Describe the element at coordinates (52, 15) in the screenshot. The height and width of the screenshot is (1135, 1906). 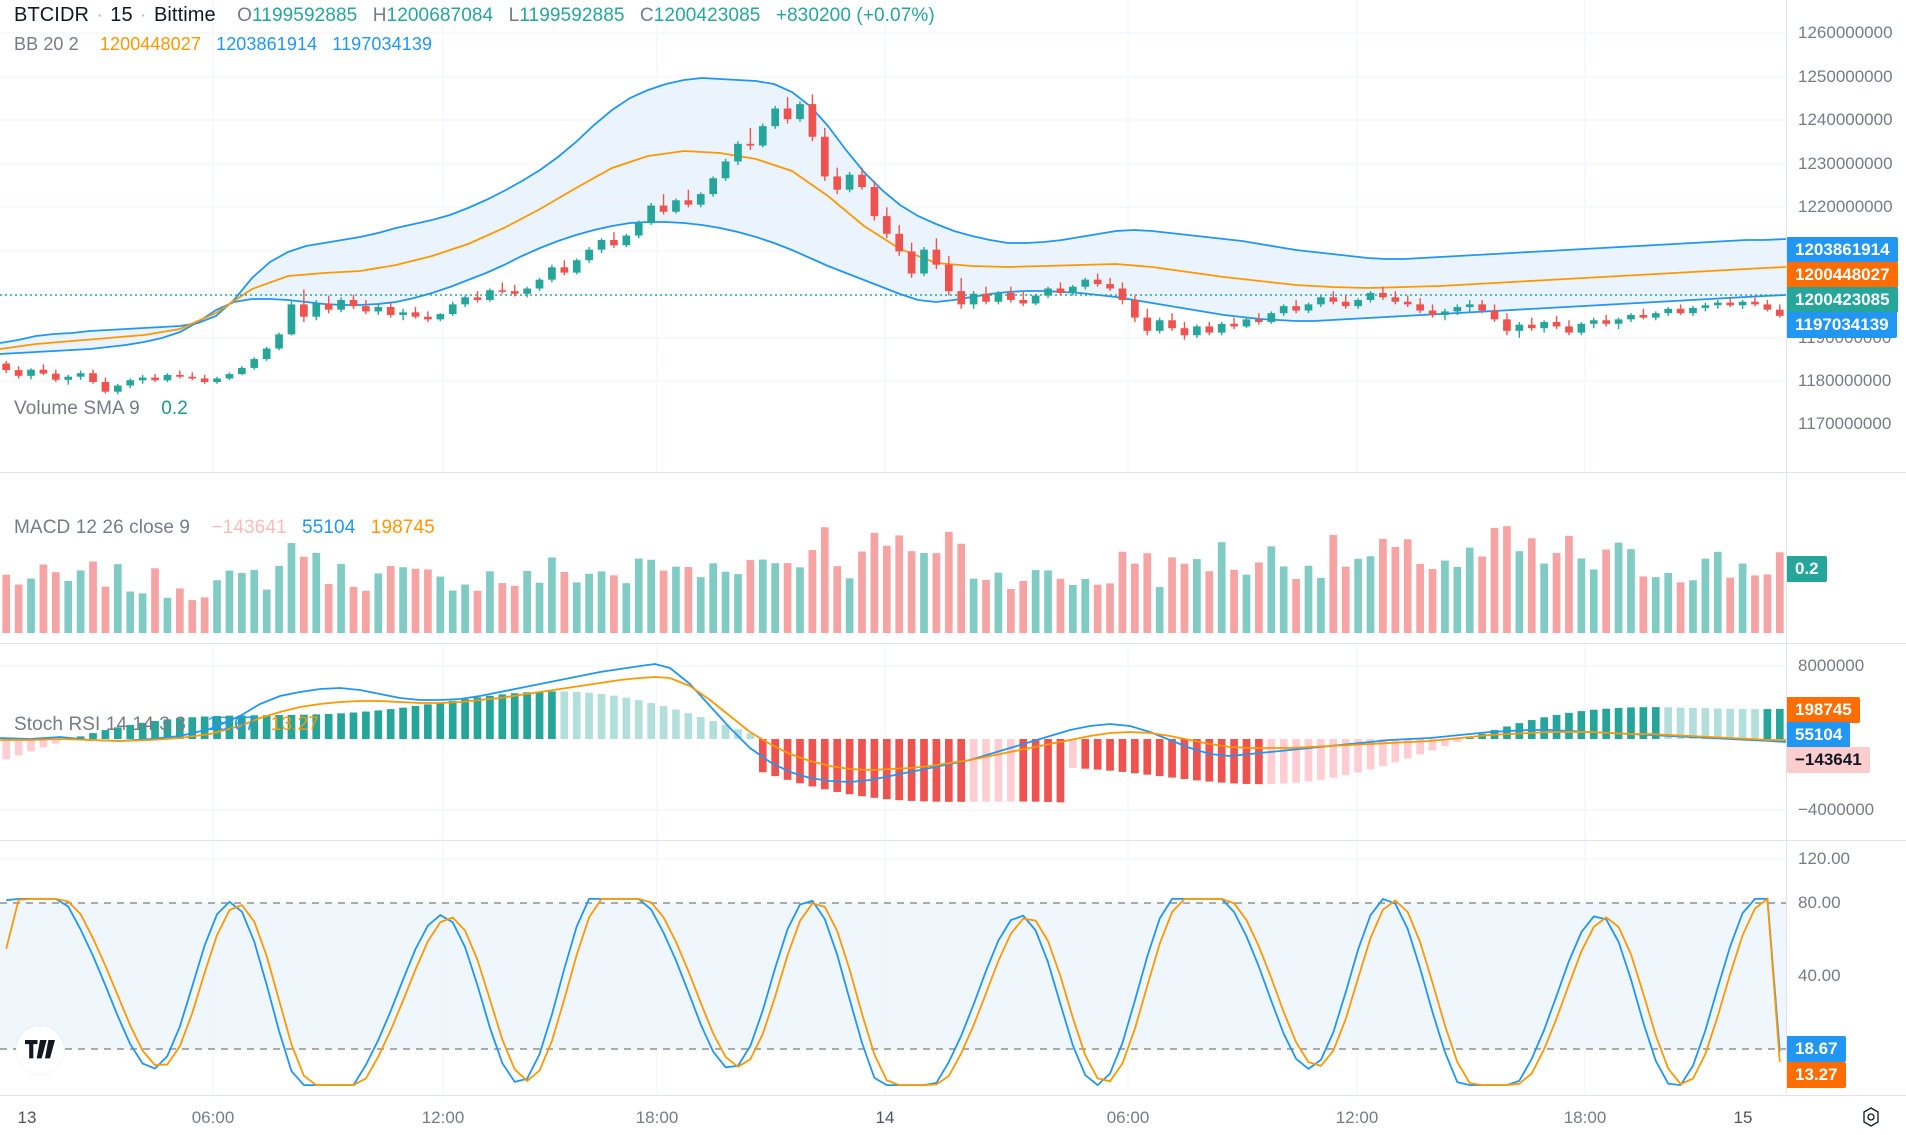
I see `symbol-ticker: BTCIDR` at that location.